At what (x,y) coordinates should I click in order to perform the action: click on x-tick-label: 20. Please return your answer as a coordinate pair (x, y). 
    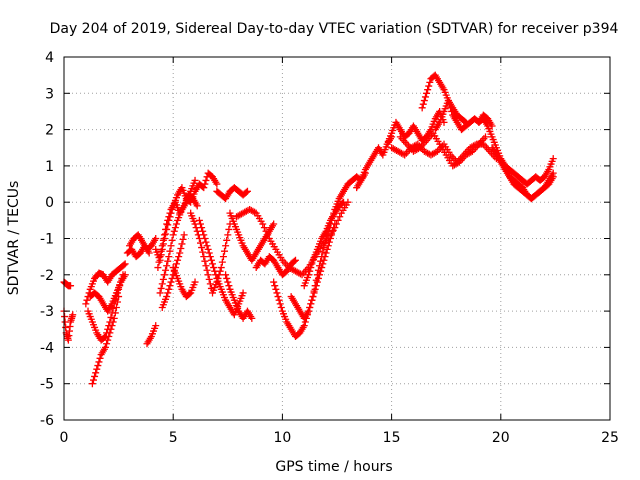
    Looking at the image, I should click on (501, 438).